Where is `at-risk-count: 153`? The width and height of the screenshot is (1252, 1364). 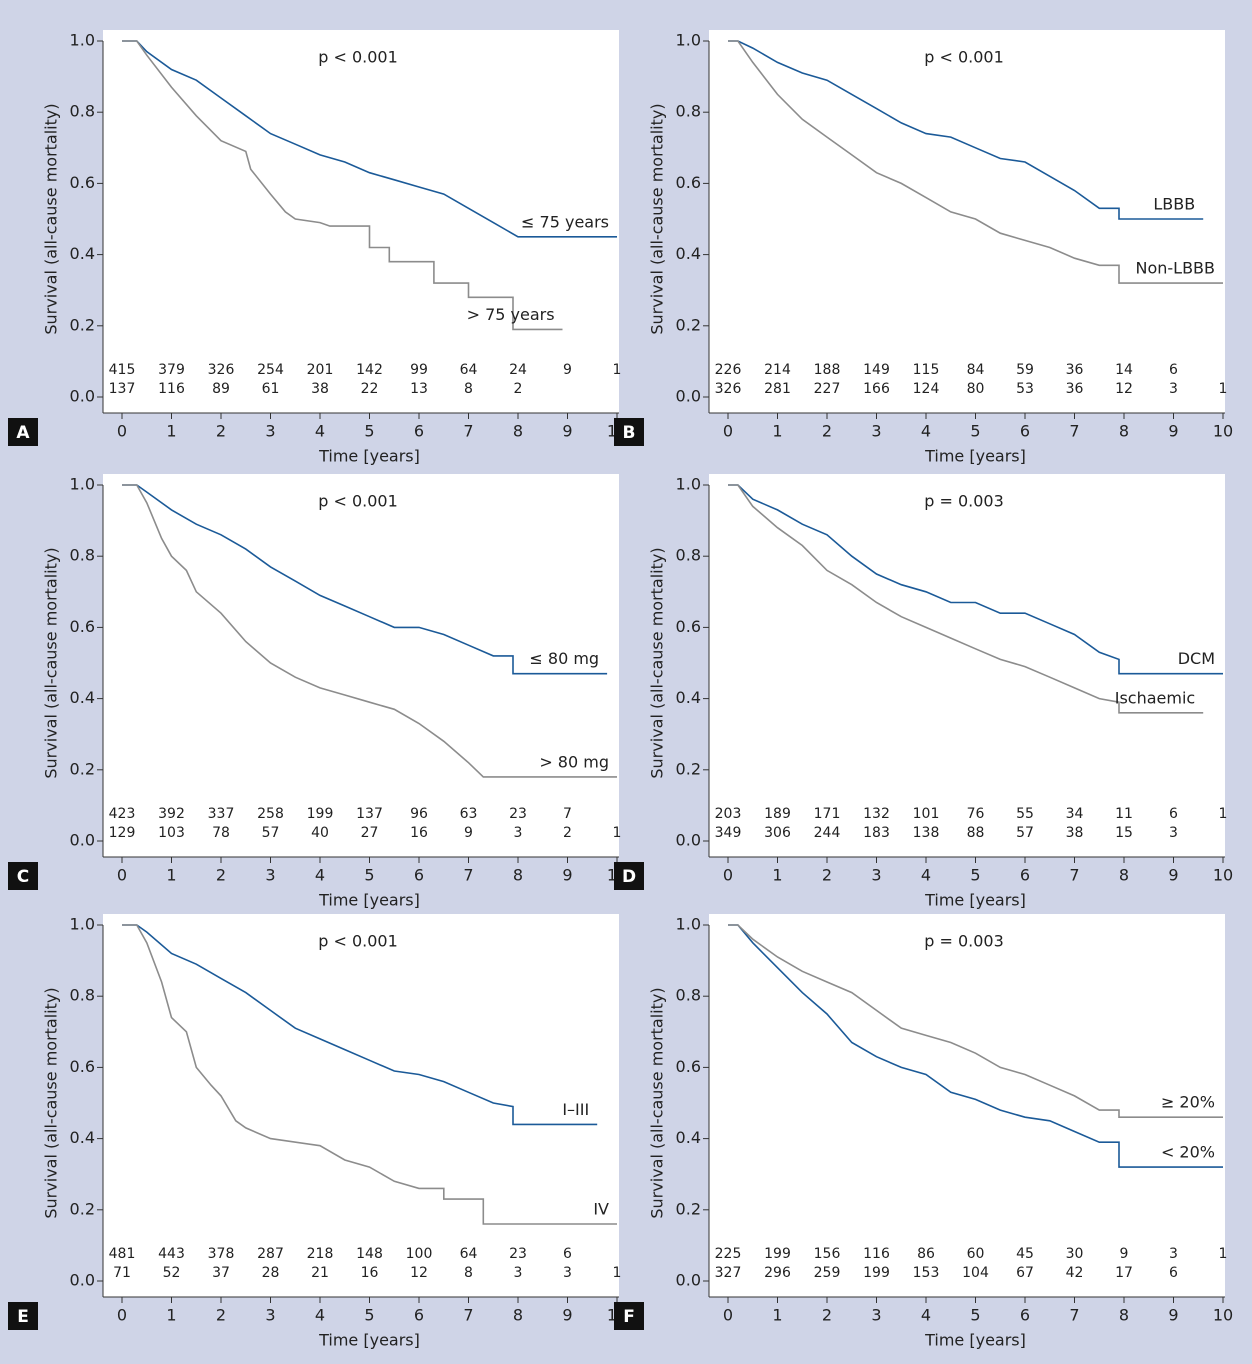
at-risk-count: 153 is located at coordinates (926, 1273).